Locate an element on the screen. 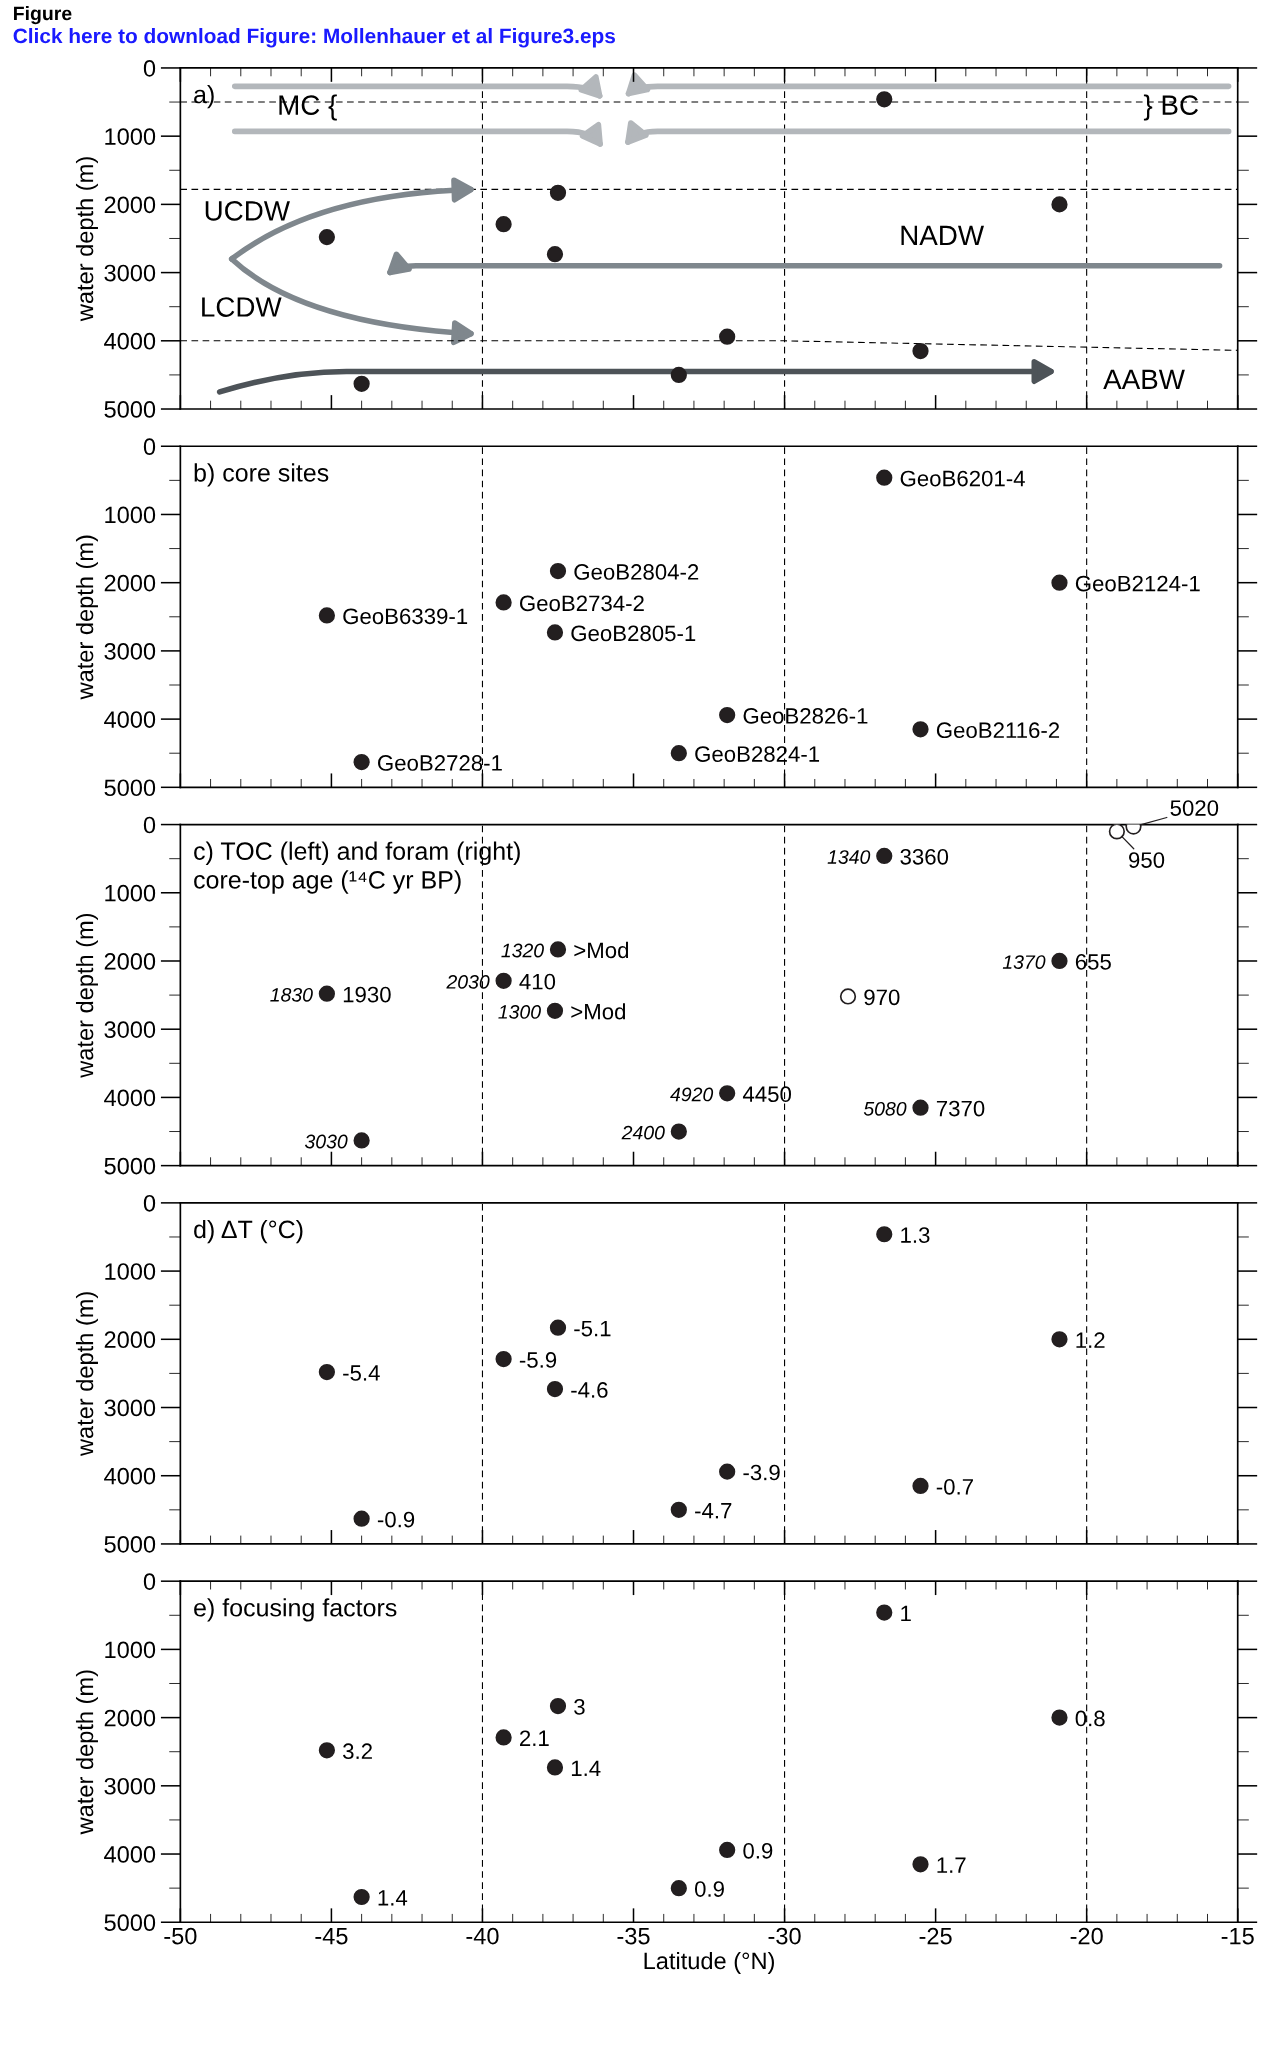  text: e) focusing factors is located at coordinates (295, 1610).